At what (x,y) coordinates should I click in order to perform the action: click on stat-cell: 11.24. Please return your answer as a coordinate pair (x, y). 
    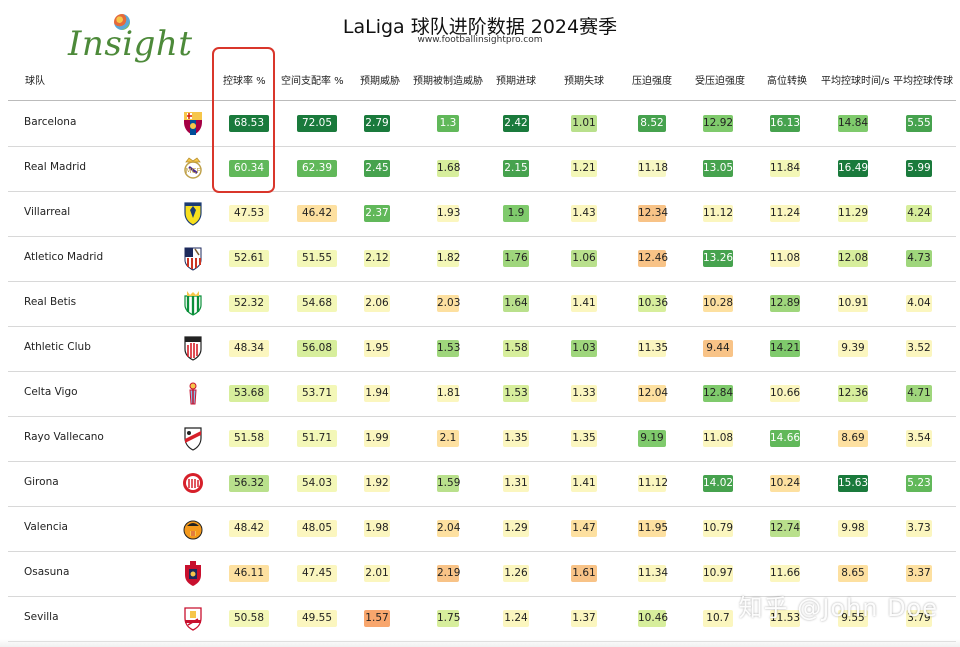
    Looking at the image, I should click on (785, 213).